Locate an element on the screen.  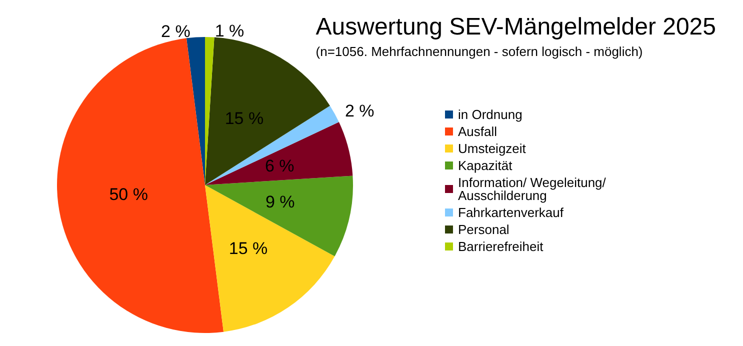
data-label: 50 % is located at coordinates (128, 194).